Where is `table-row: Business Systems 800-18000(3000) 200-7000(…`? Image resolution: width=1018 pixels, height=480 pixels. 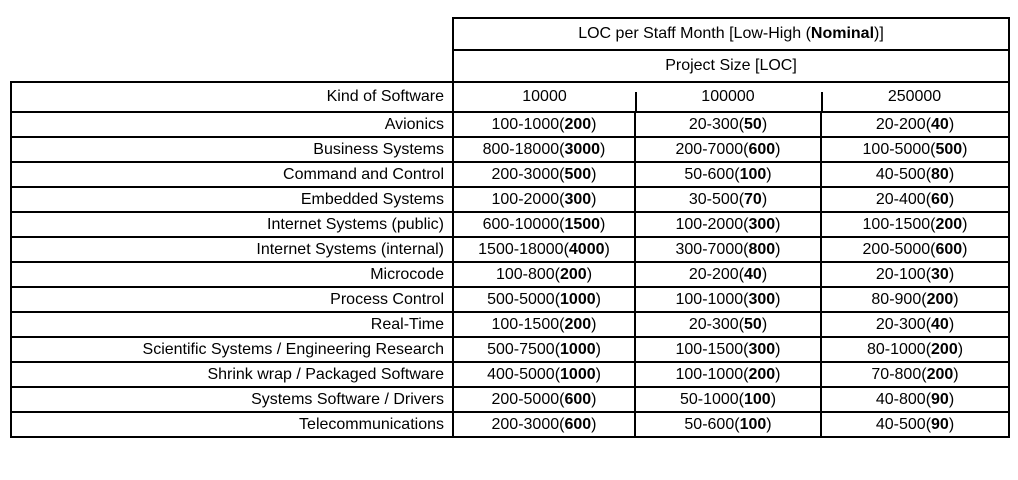
table-row: Business Systems 800-18000(3000) 200-7000(… is located at coordinates (510, 149).